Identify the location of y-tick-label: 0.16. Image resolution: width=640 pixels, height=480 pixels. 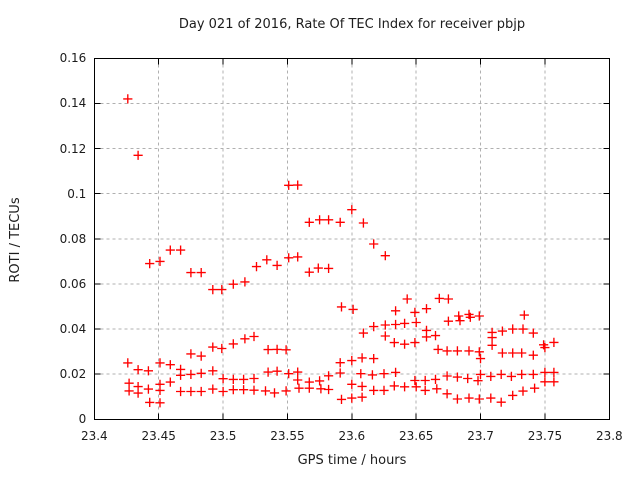
(73, 58).